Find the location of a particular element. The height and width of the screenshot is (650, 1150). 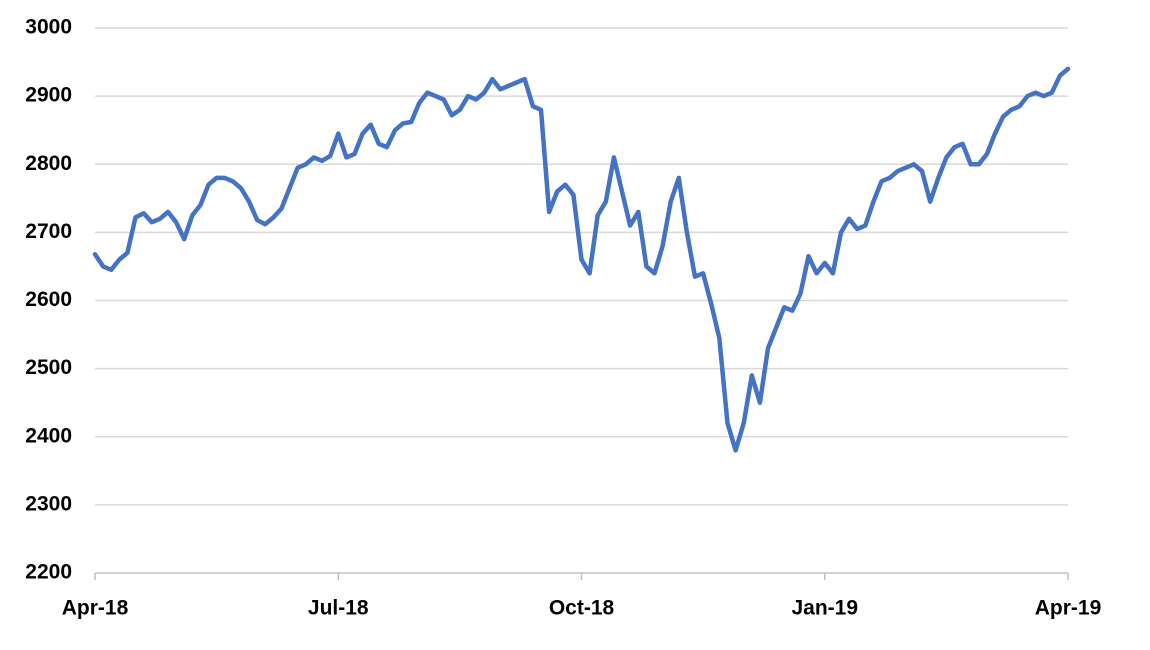

x-tick-label: Apr-19 is located at coordinates (1068, 608).